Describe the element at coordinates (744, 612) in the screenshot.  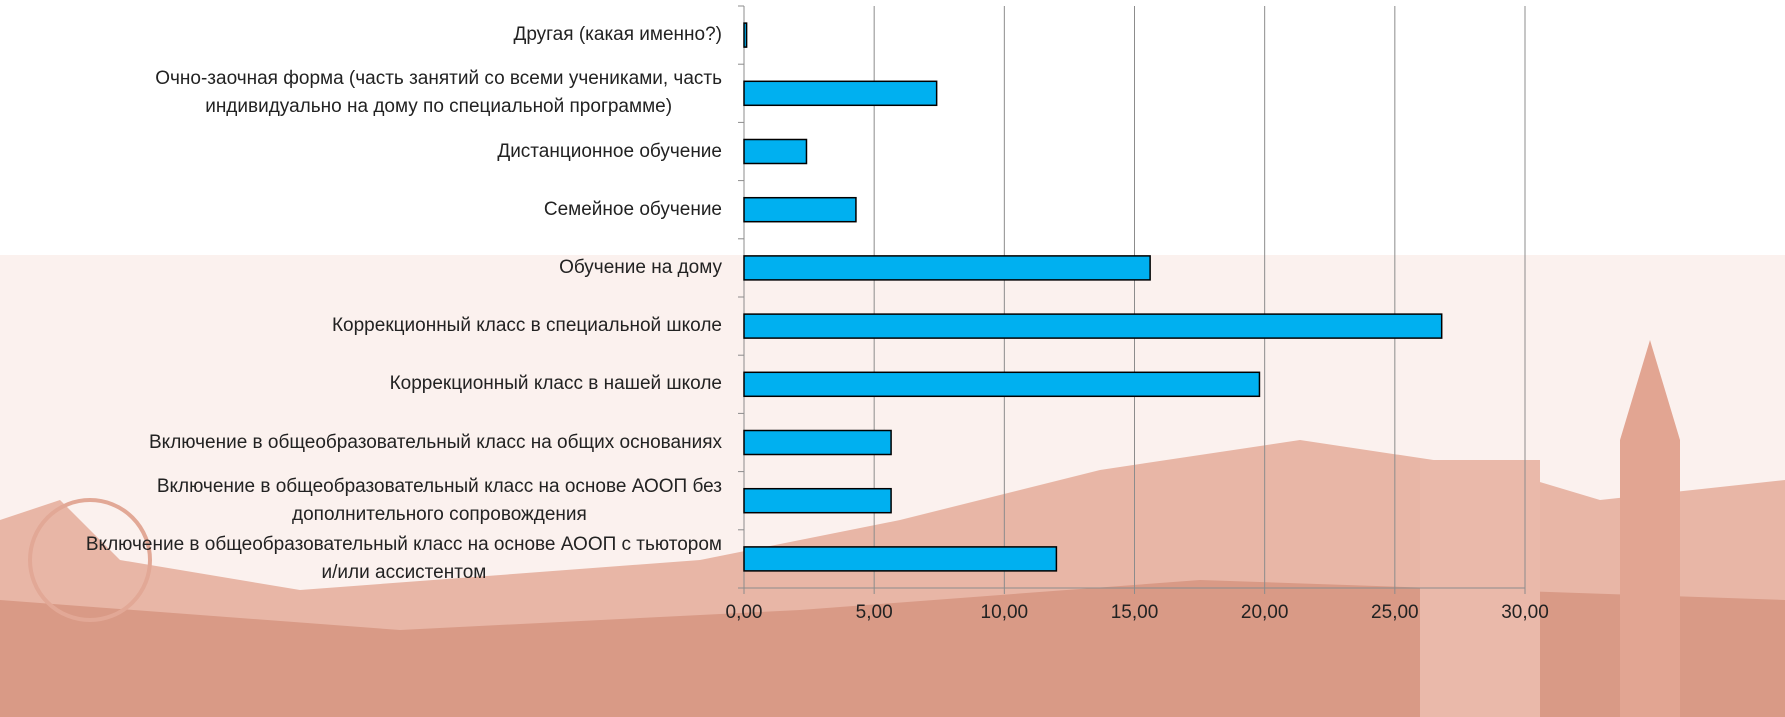
I see `x-tick-label: 0,00` at that location.